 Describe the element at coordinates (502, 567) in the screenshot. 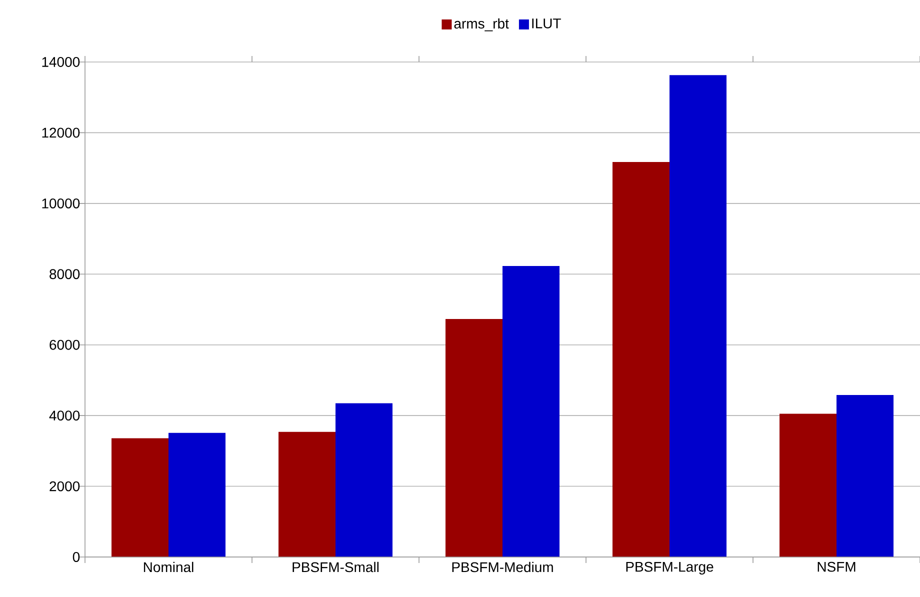

I see `x-tick-label: PBSFM-Medium` at that location.